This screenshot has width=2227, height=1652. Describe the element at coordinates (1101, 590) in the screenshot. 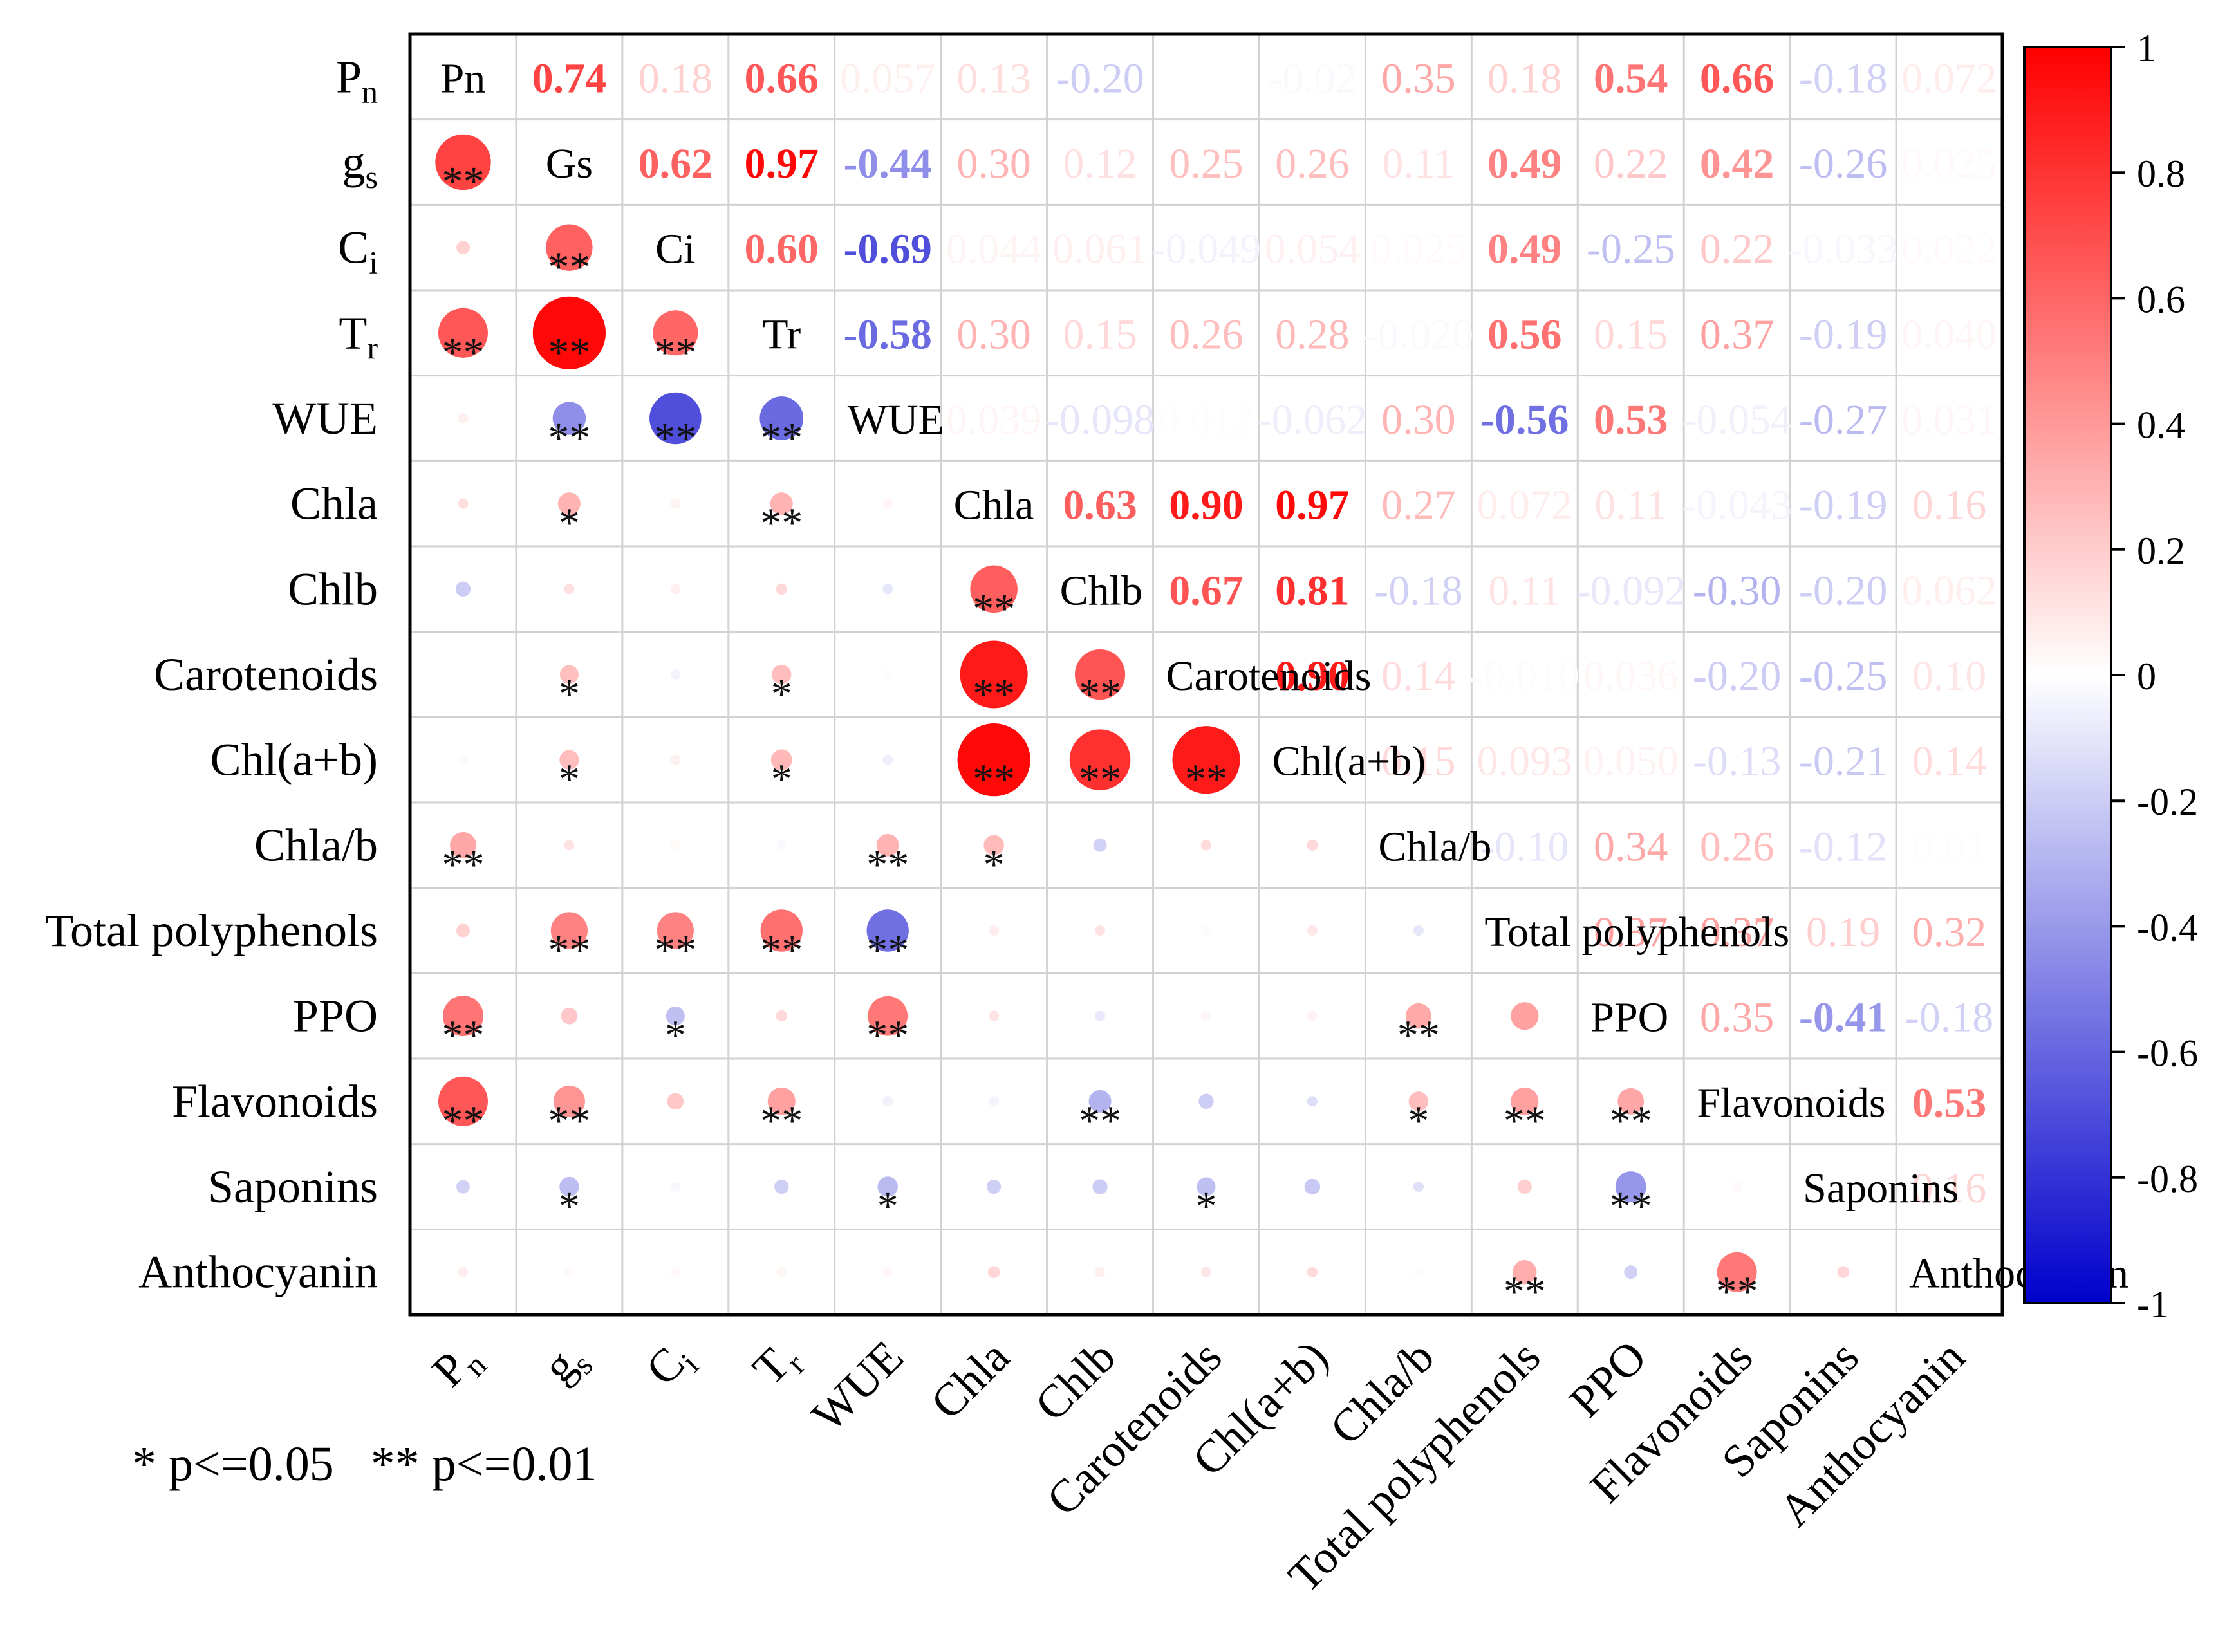

I see `diagonal-label: Chlb` at that location.